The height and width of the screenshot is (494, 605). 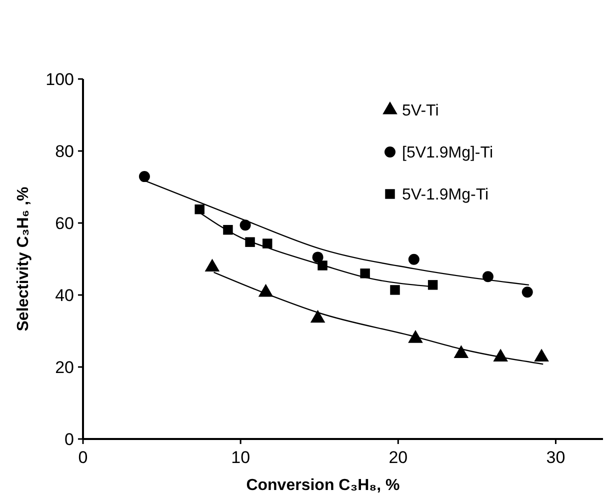 I want to click on x-tick-label: 20, so click(x=398, y=457).